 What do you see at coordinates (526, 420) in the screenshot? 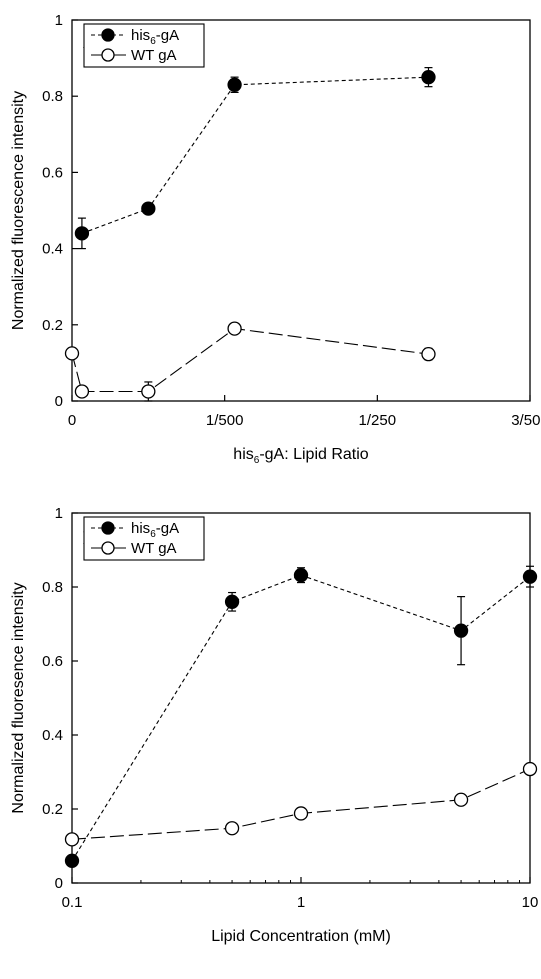
I see `x-tick-label: 3/500` at bounding box center [526, 420].